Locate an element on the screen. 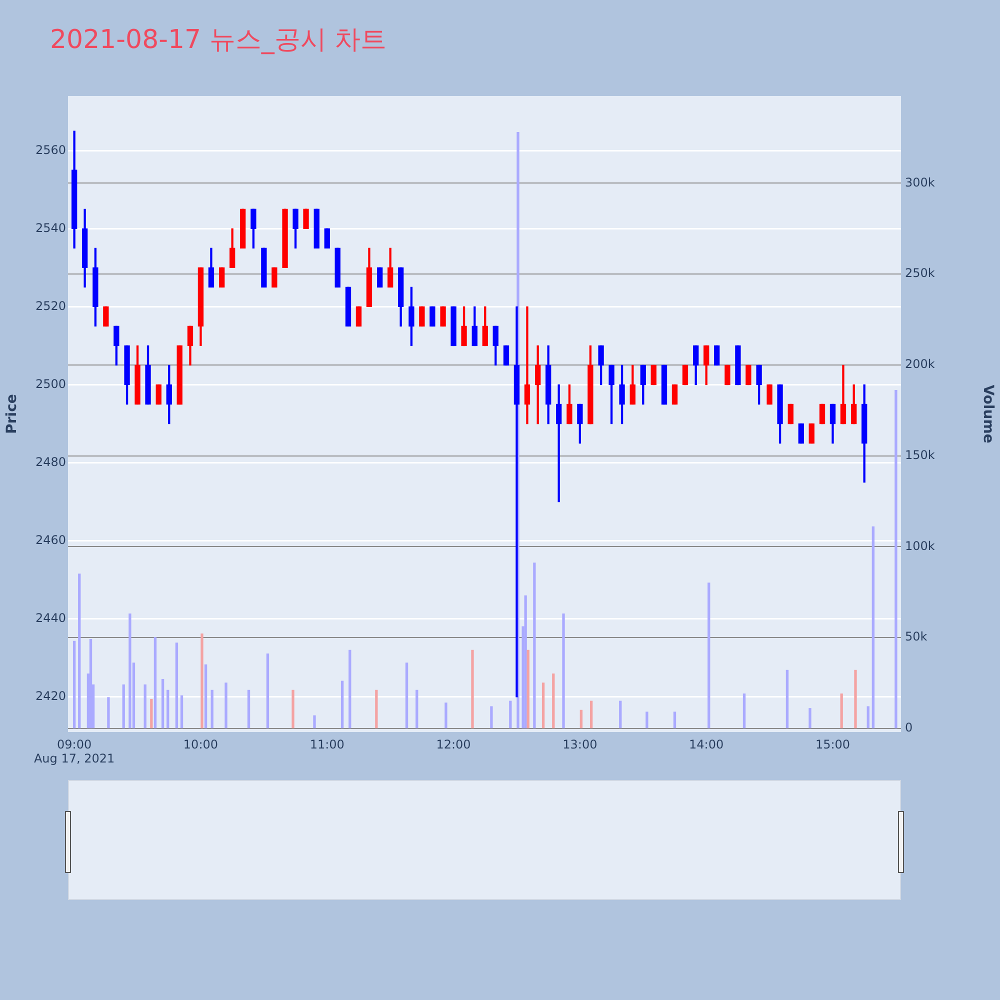 The image size is (1000, 1000). y-tick-label: 2440 is located at coordinates (50, 617).